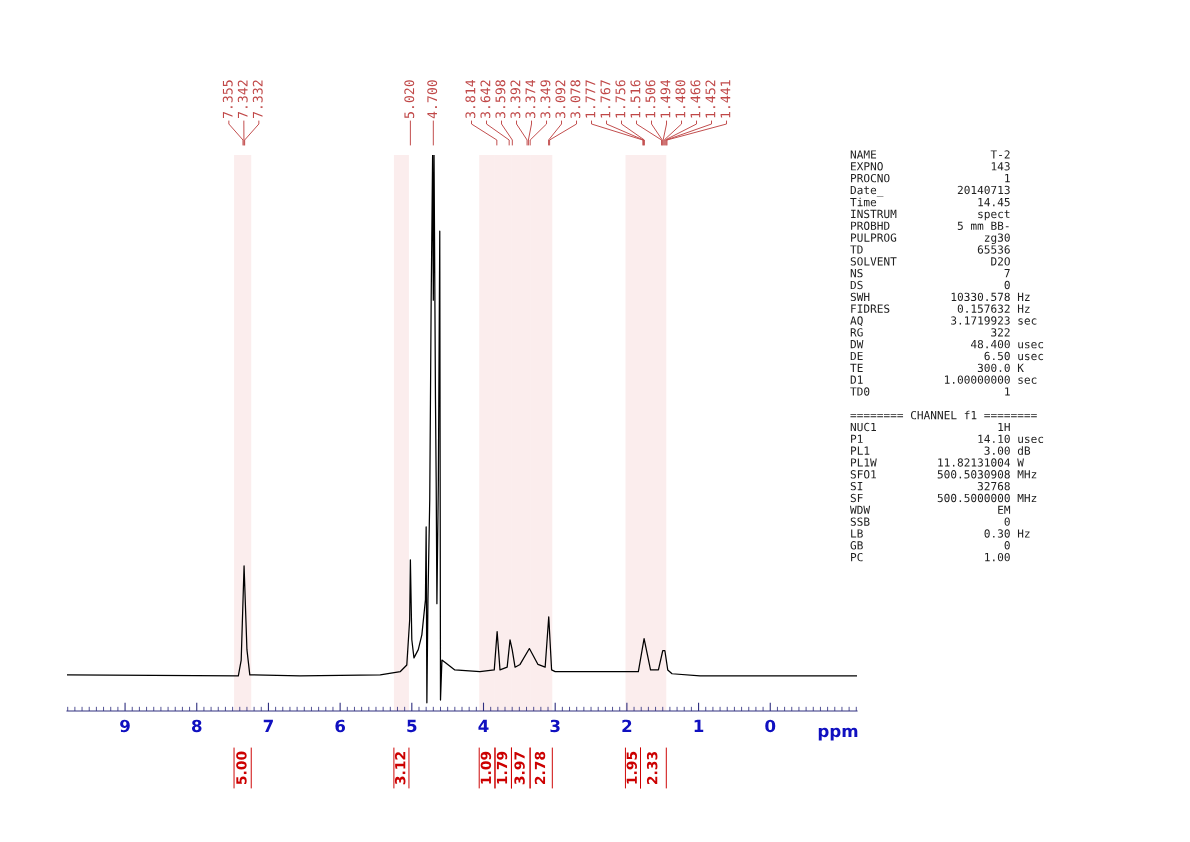 This screenshot has width=1190, height=842. What do you see at coordinates (242, 99) in the screenshot?
I see `text: 7.342` at bounding box center [242, 99].